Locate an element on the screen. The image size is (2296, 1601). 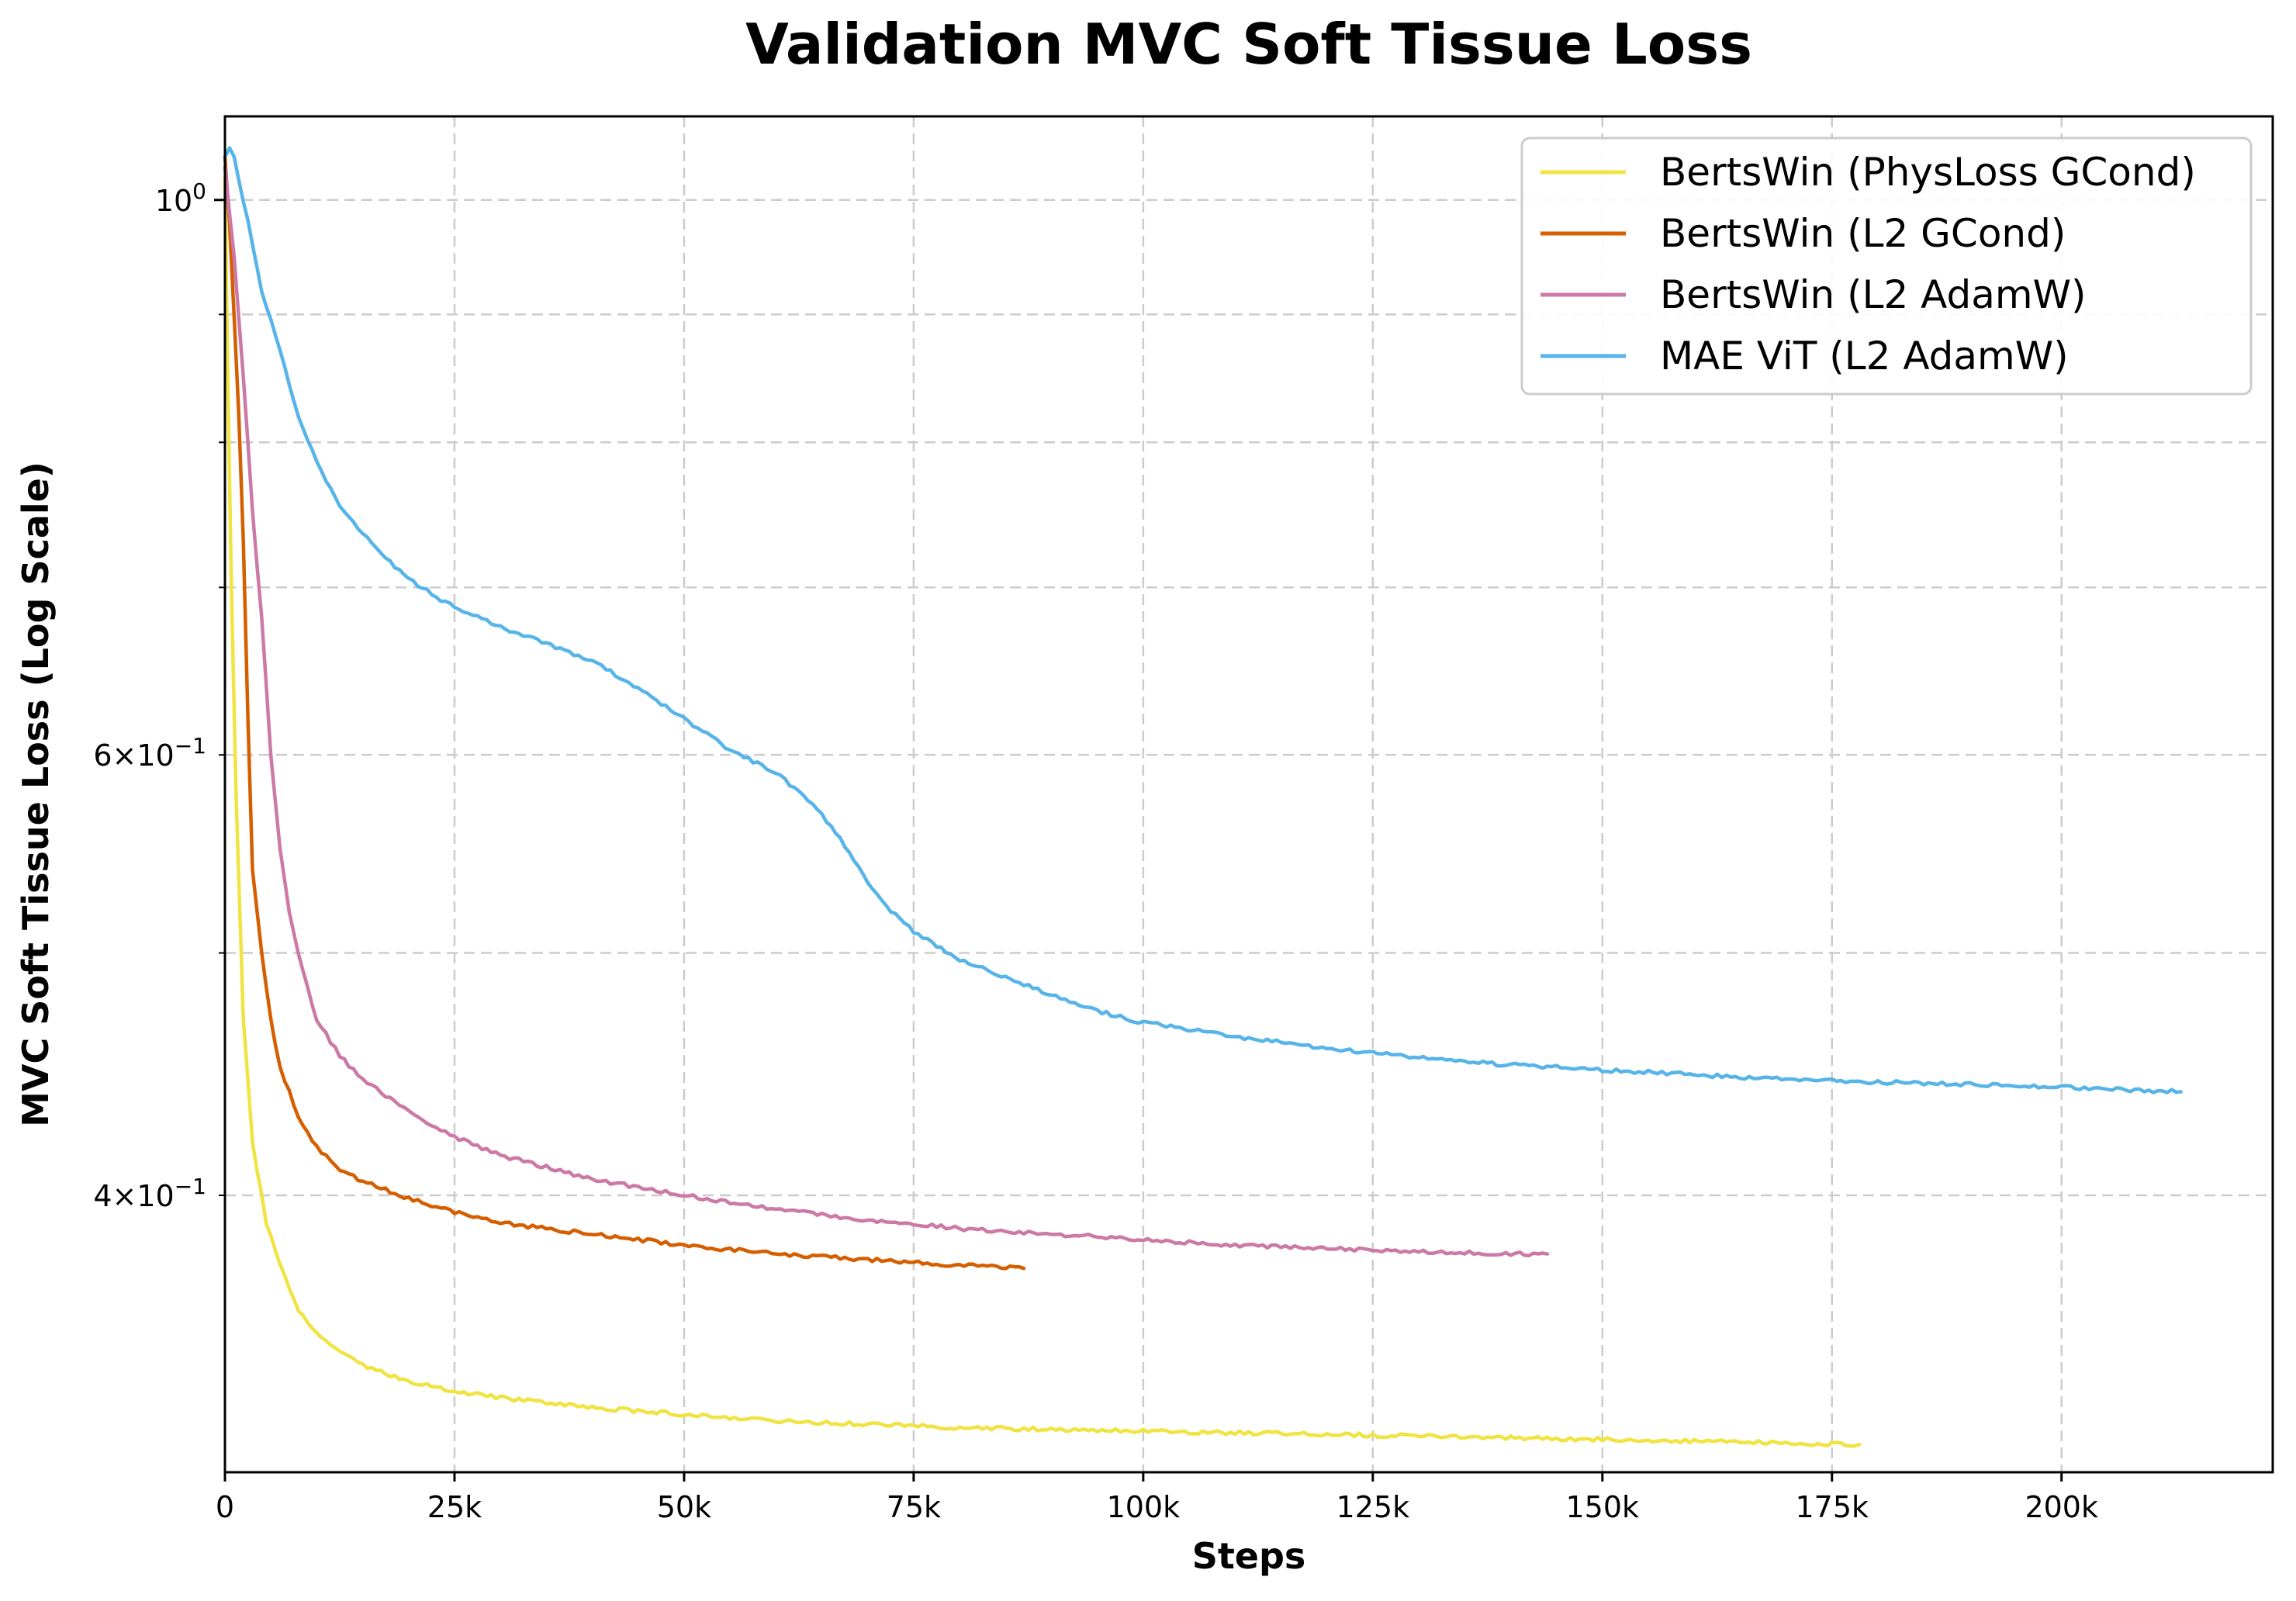
legend-label: BertsWin (PhysLoss GCond) is located at coordinates (1928, 173).